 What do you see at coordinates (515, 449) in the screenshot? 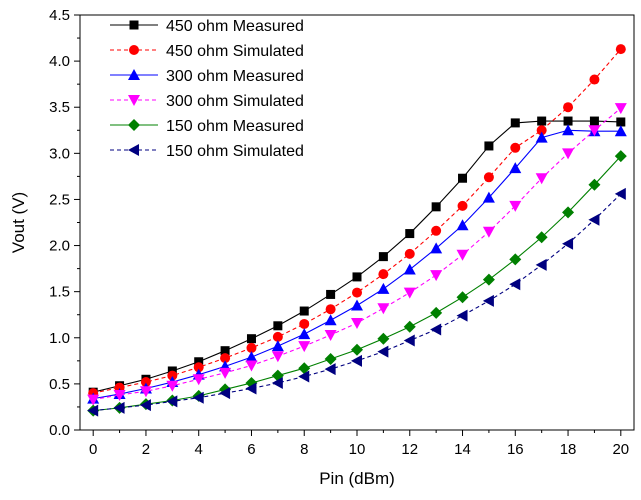
I see `x-tick-label: 16` at bounding box center [515, 449].